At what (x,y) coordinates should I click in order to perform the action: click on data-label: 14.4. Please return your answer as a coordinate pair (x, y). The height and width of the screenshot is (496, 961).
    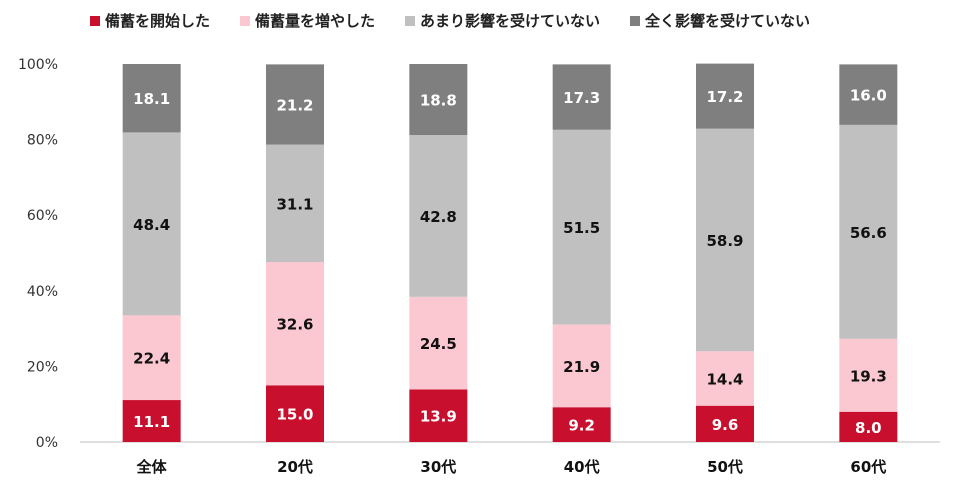
    Looking at the image, I should click on (724, 379).